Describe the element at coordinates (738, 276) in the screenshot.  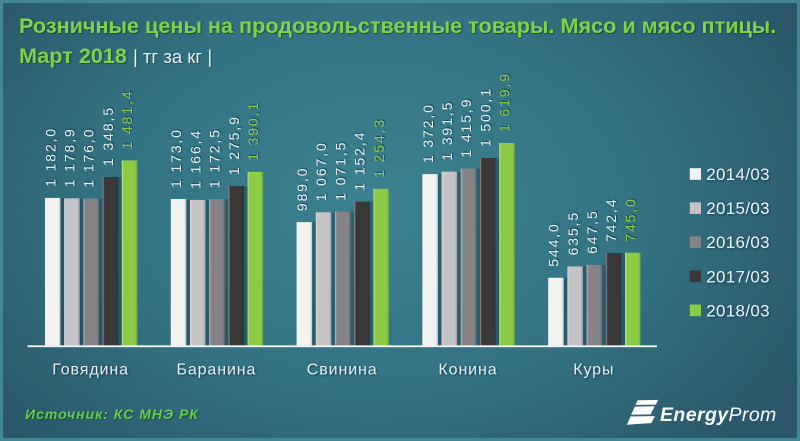
I see `svg-text: 2017/03` at that location.